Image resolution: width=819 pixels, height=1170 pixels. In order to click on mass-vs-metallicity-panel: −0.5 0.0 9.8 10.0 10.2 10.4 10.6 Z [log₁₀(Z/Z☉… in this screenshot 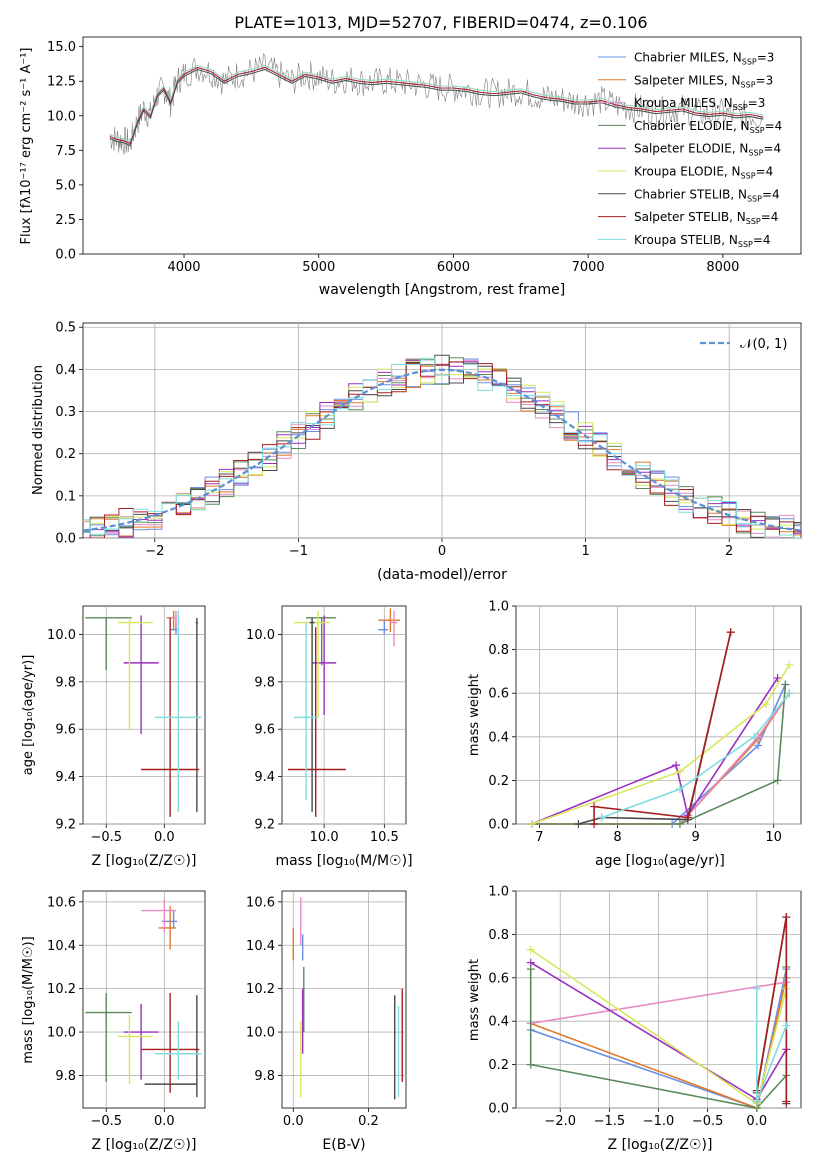, I will do `click(113, 1021)`.